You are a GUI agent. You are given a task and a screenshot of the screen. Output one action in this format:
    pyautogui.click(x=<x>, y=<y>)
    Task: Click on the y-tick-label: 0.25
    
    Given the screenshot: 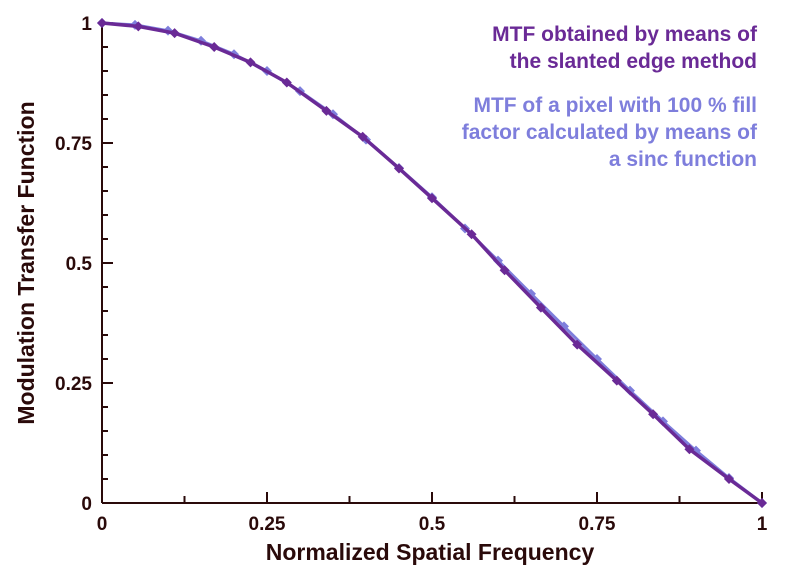 What is the action you would take?
    pyautogui.click(x=73, y=384)
    